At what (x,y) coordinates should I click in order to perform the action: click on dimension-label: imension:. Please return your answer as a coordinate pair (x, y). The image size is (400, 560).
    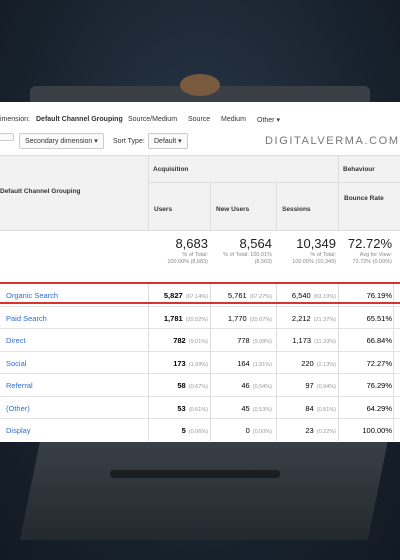
    Looking at the image, I should click on (15, 119).